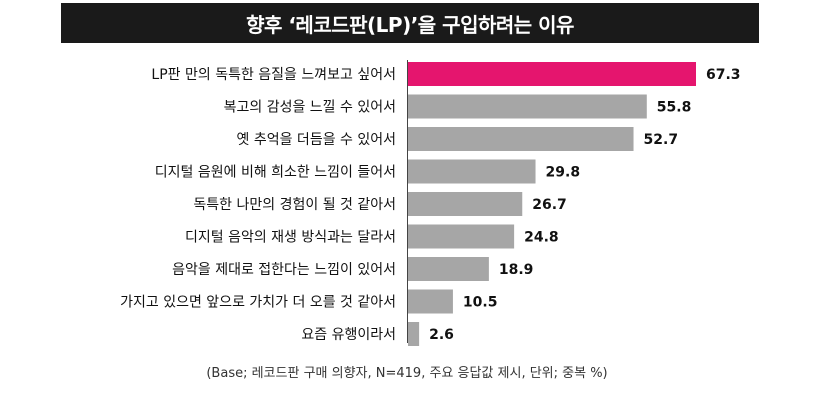  Describe the element at coordinates (549, 205) in the screenshot. I see `value-label-5: 26.7` at that location.